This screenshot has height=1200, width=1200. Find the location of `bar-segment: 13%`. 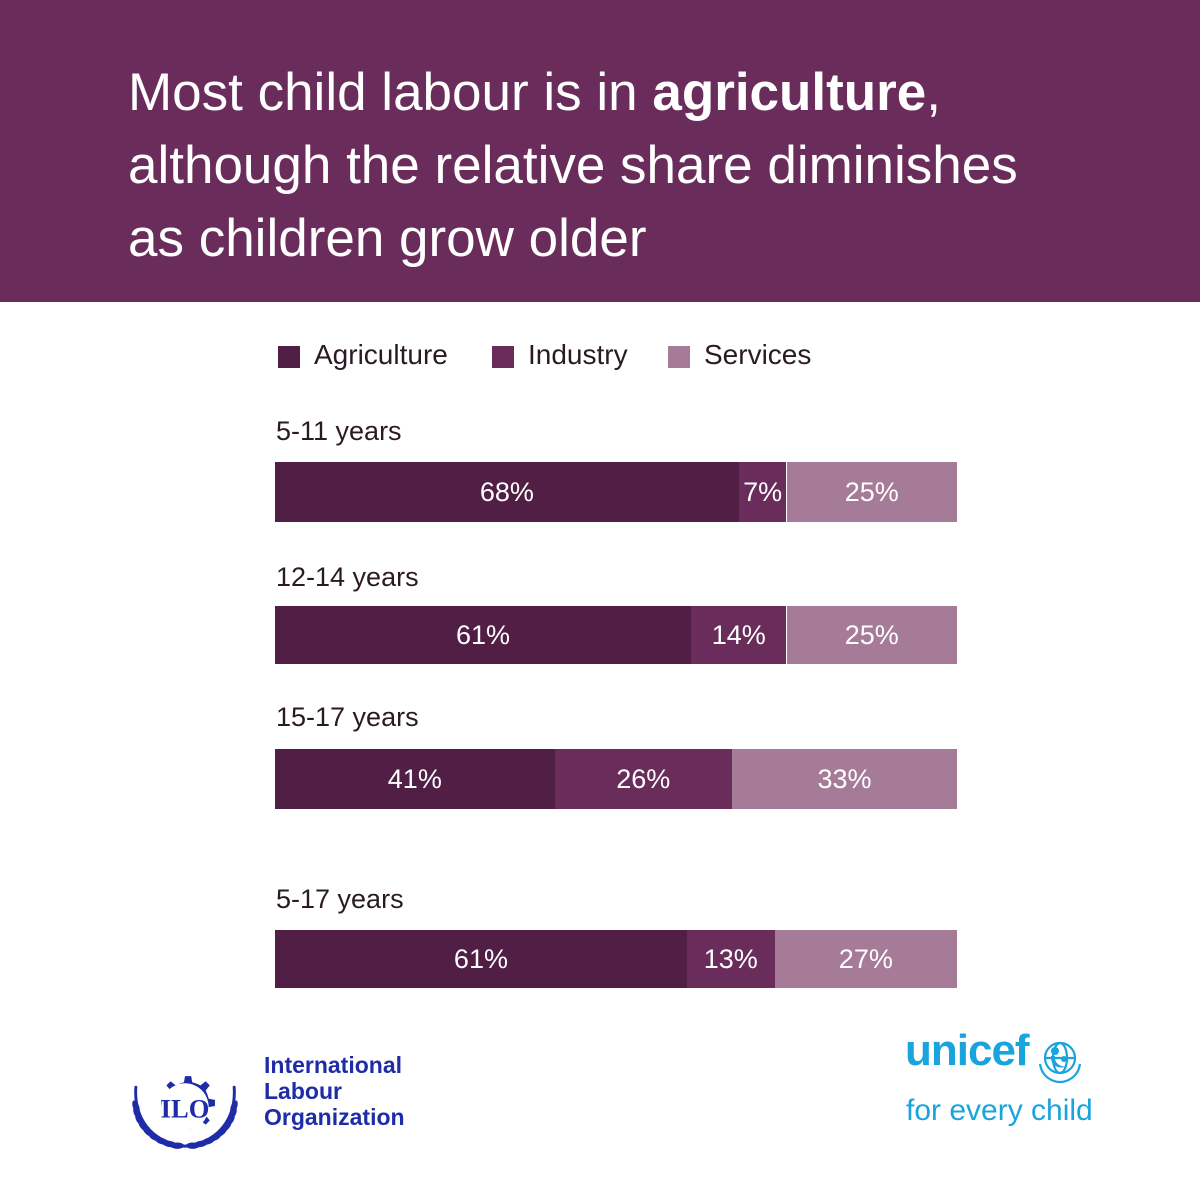

bar-segment: 13% is located at coordinates (730, 959).